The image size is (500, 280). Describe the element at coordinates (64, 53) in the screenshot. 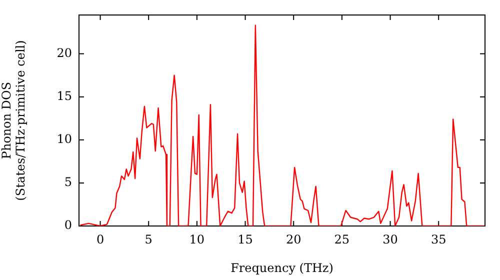

I see `y-tick-label: 20` at that location.